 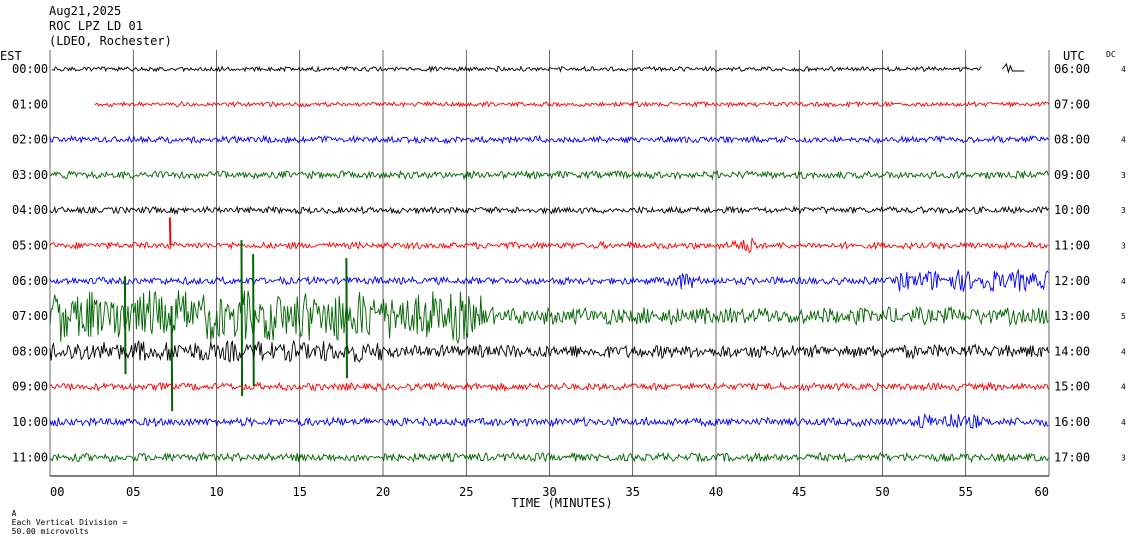 I want to click on x-tick-label: 20, so click(x=383, y=492).